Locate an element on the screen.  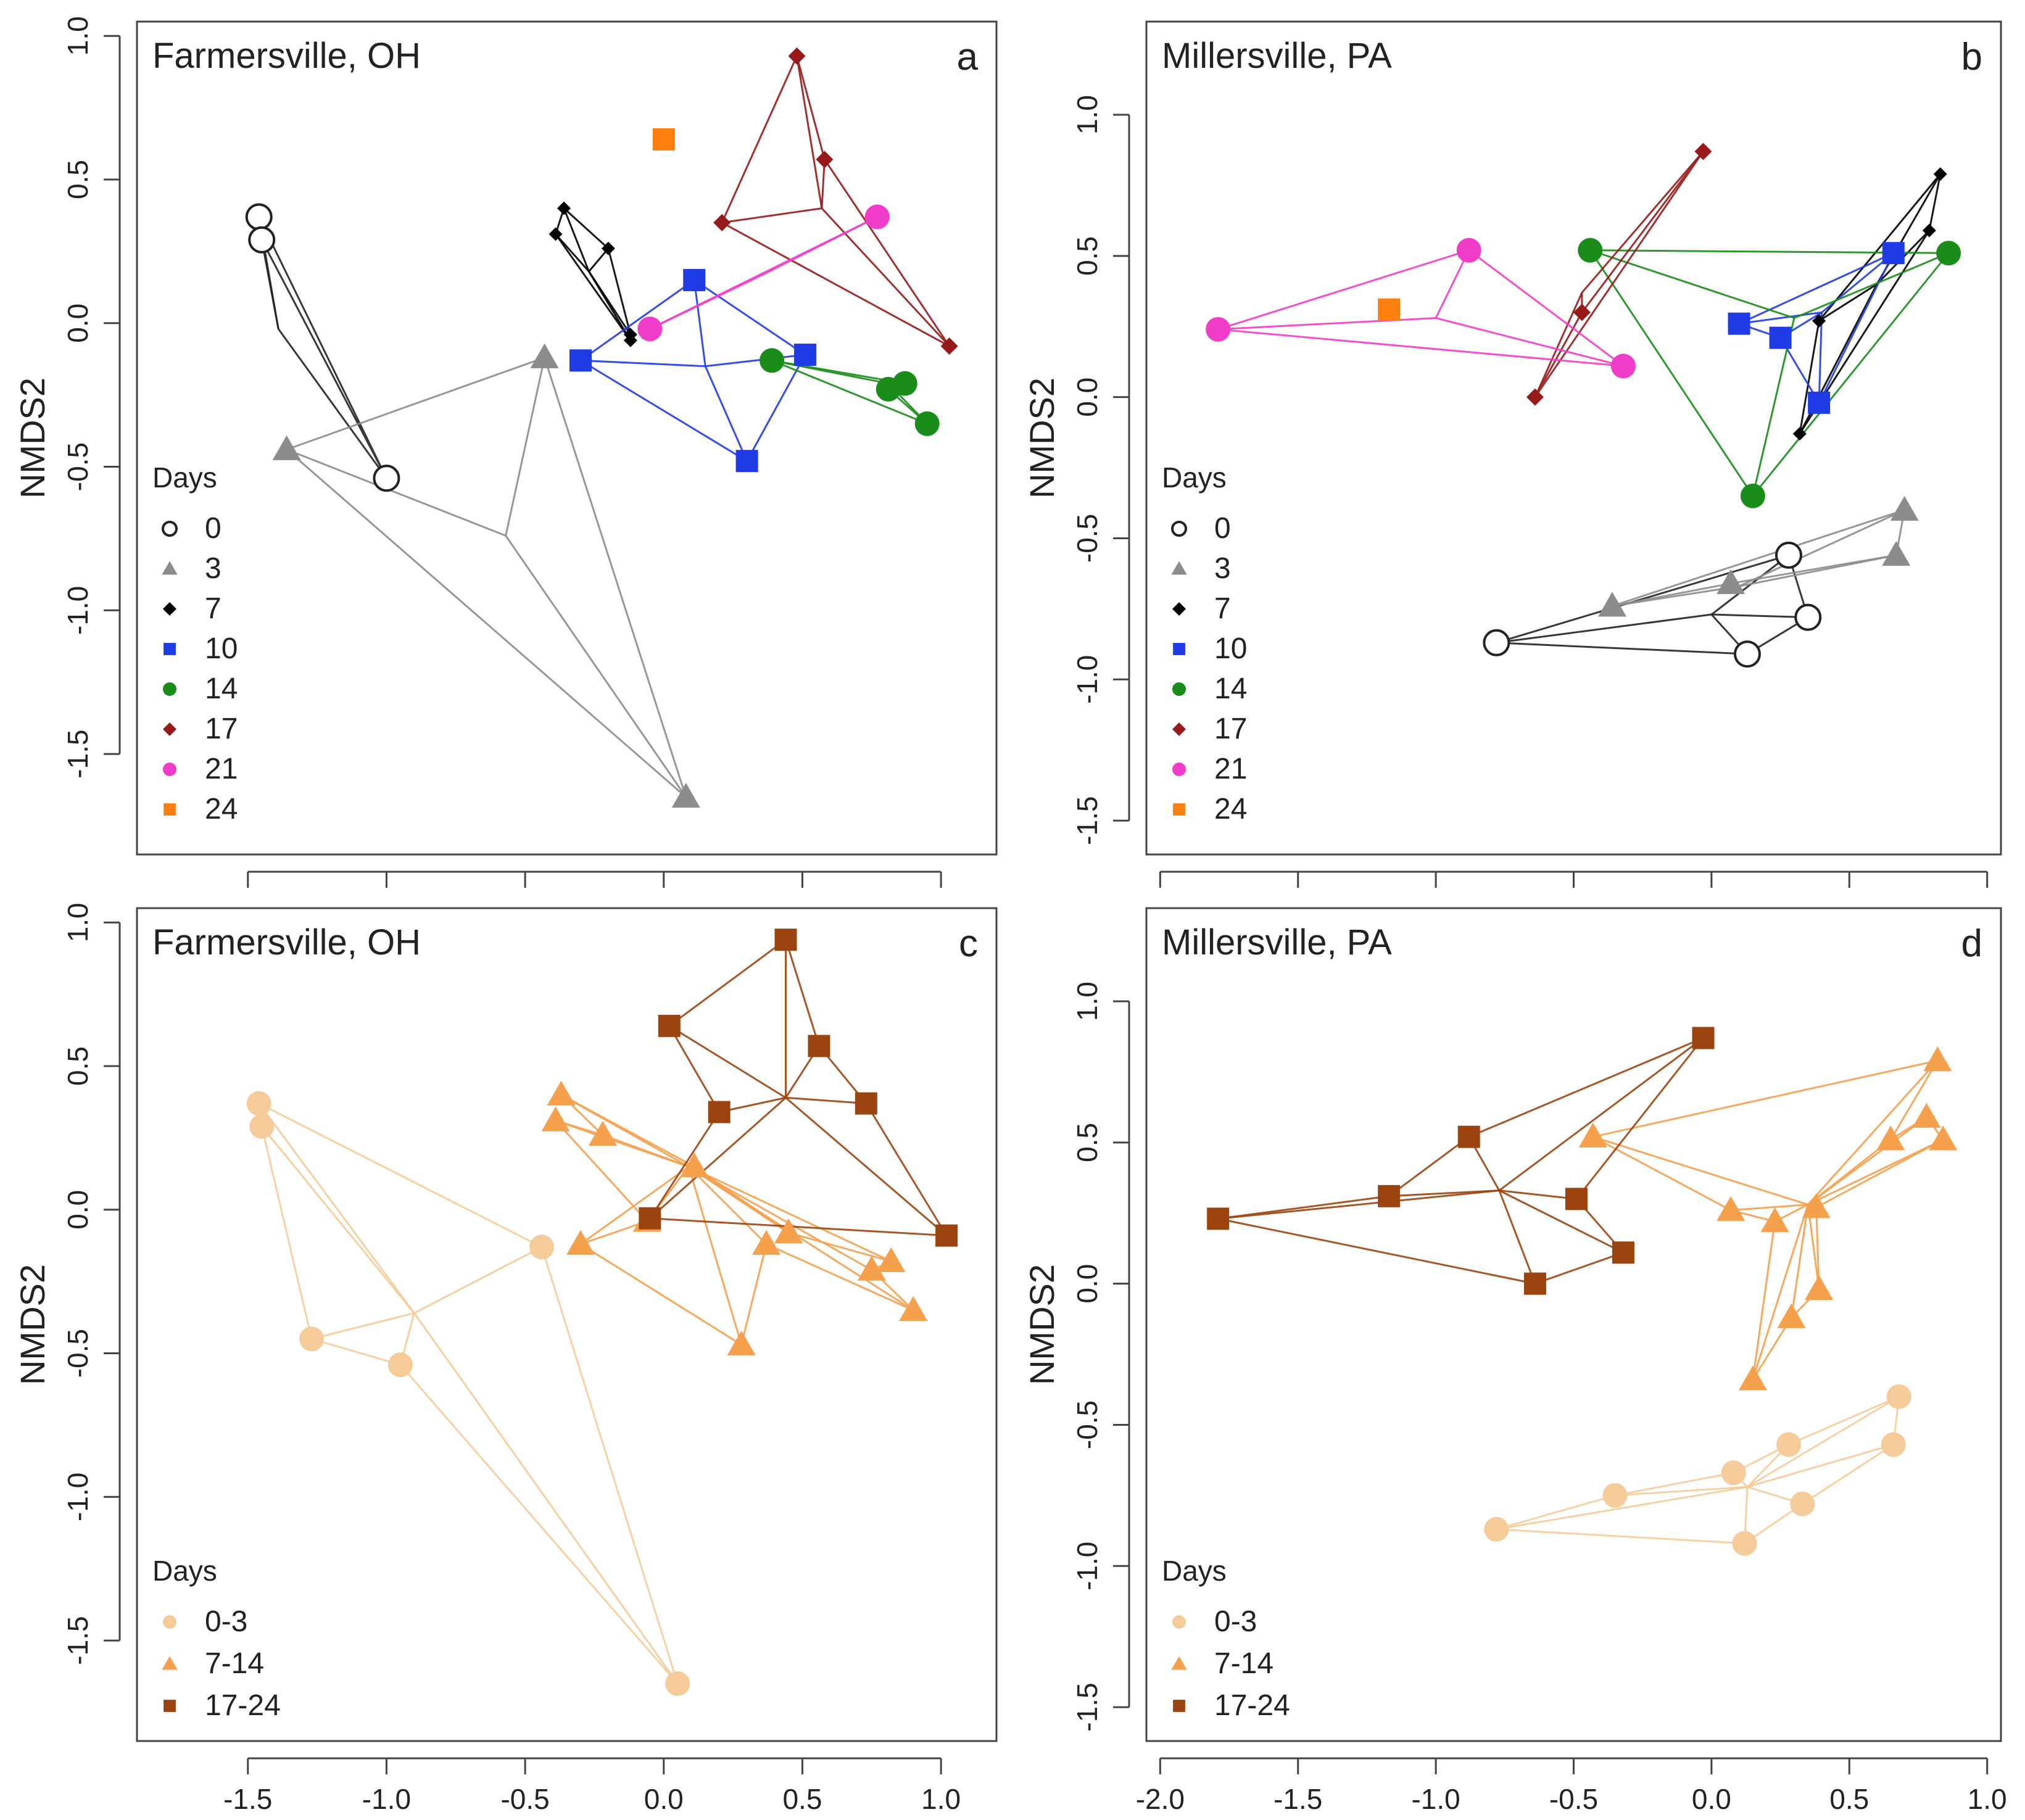
y-tick-label: 0.0 is located at coordinates (1087, 397).